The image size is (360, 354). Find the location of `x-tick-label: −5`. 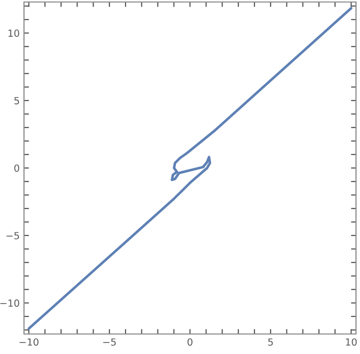

x-tick-label: −5 is located at coordinates (109, 342).